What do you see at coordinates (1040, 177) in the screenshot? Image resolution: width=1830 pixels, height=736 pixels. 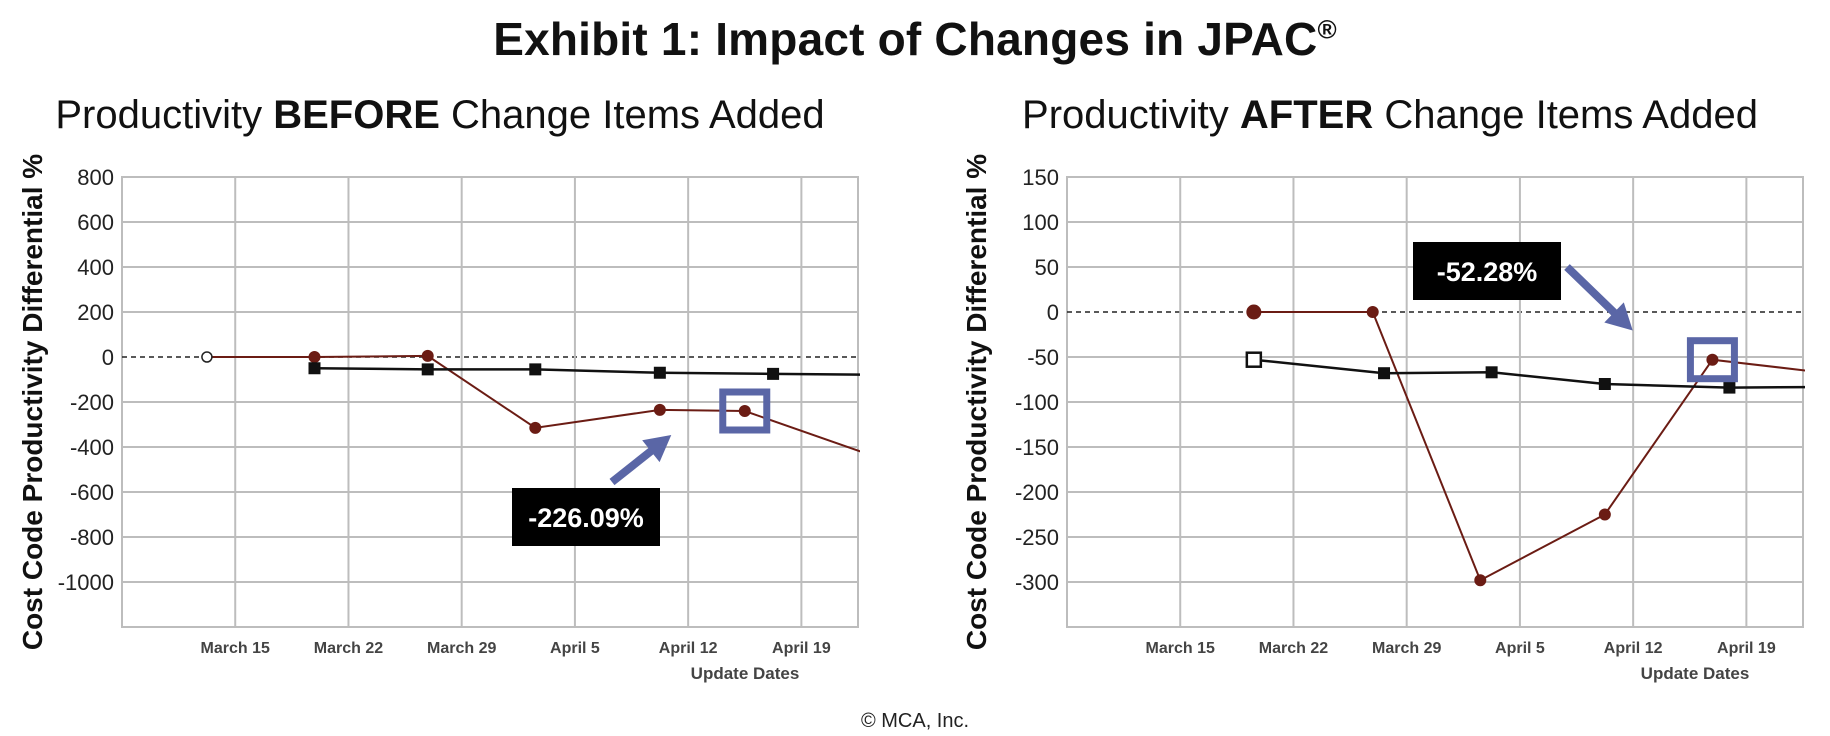 I see `y-tick-label: 150` at bounding box center [1040, 177].